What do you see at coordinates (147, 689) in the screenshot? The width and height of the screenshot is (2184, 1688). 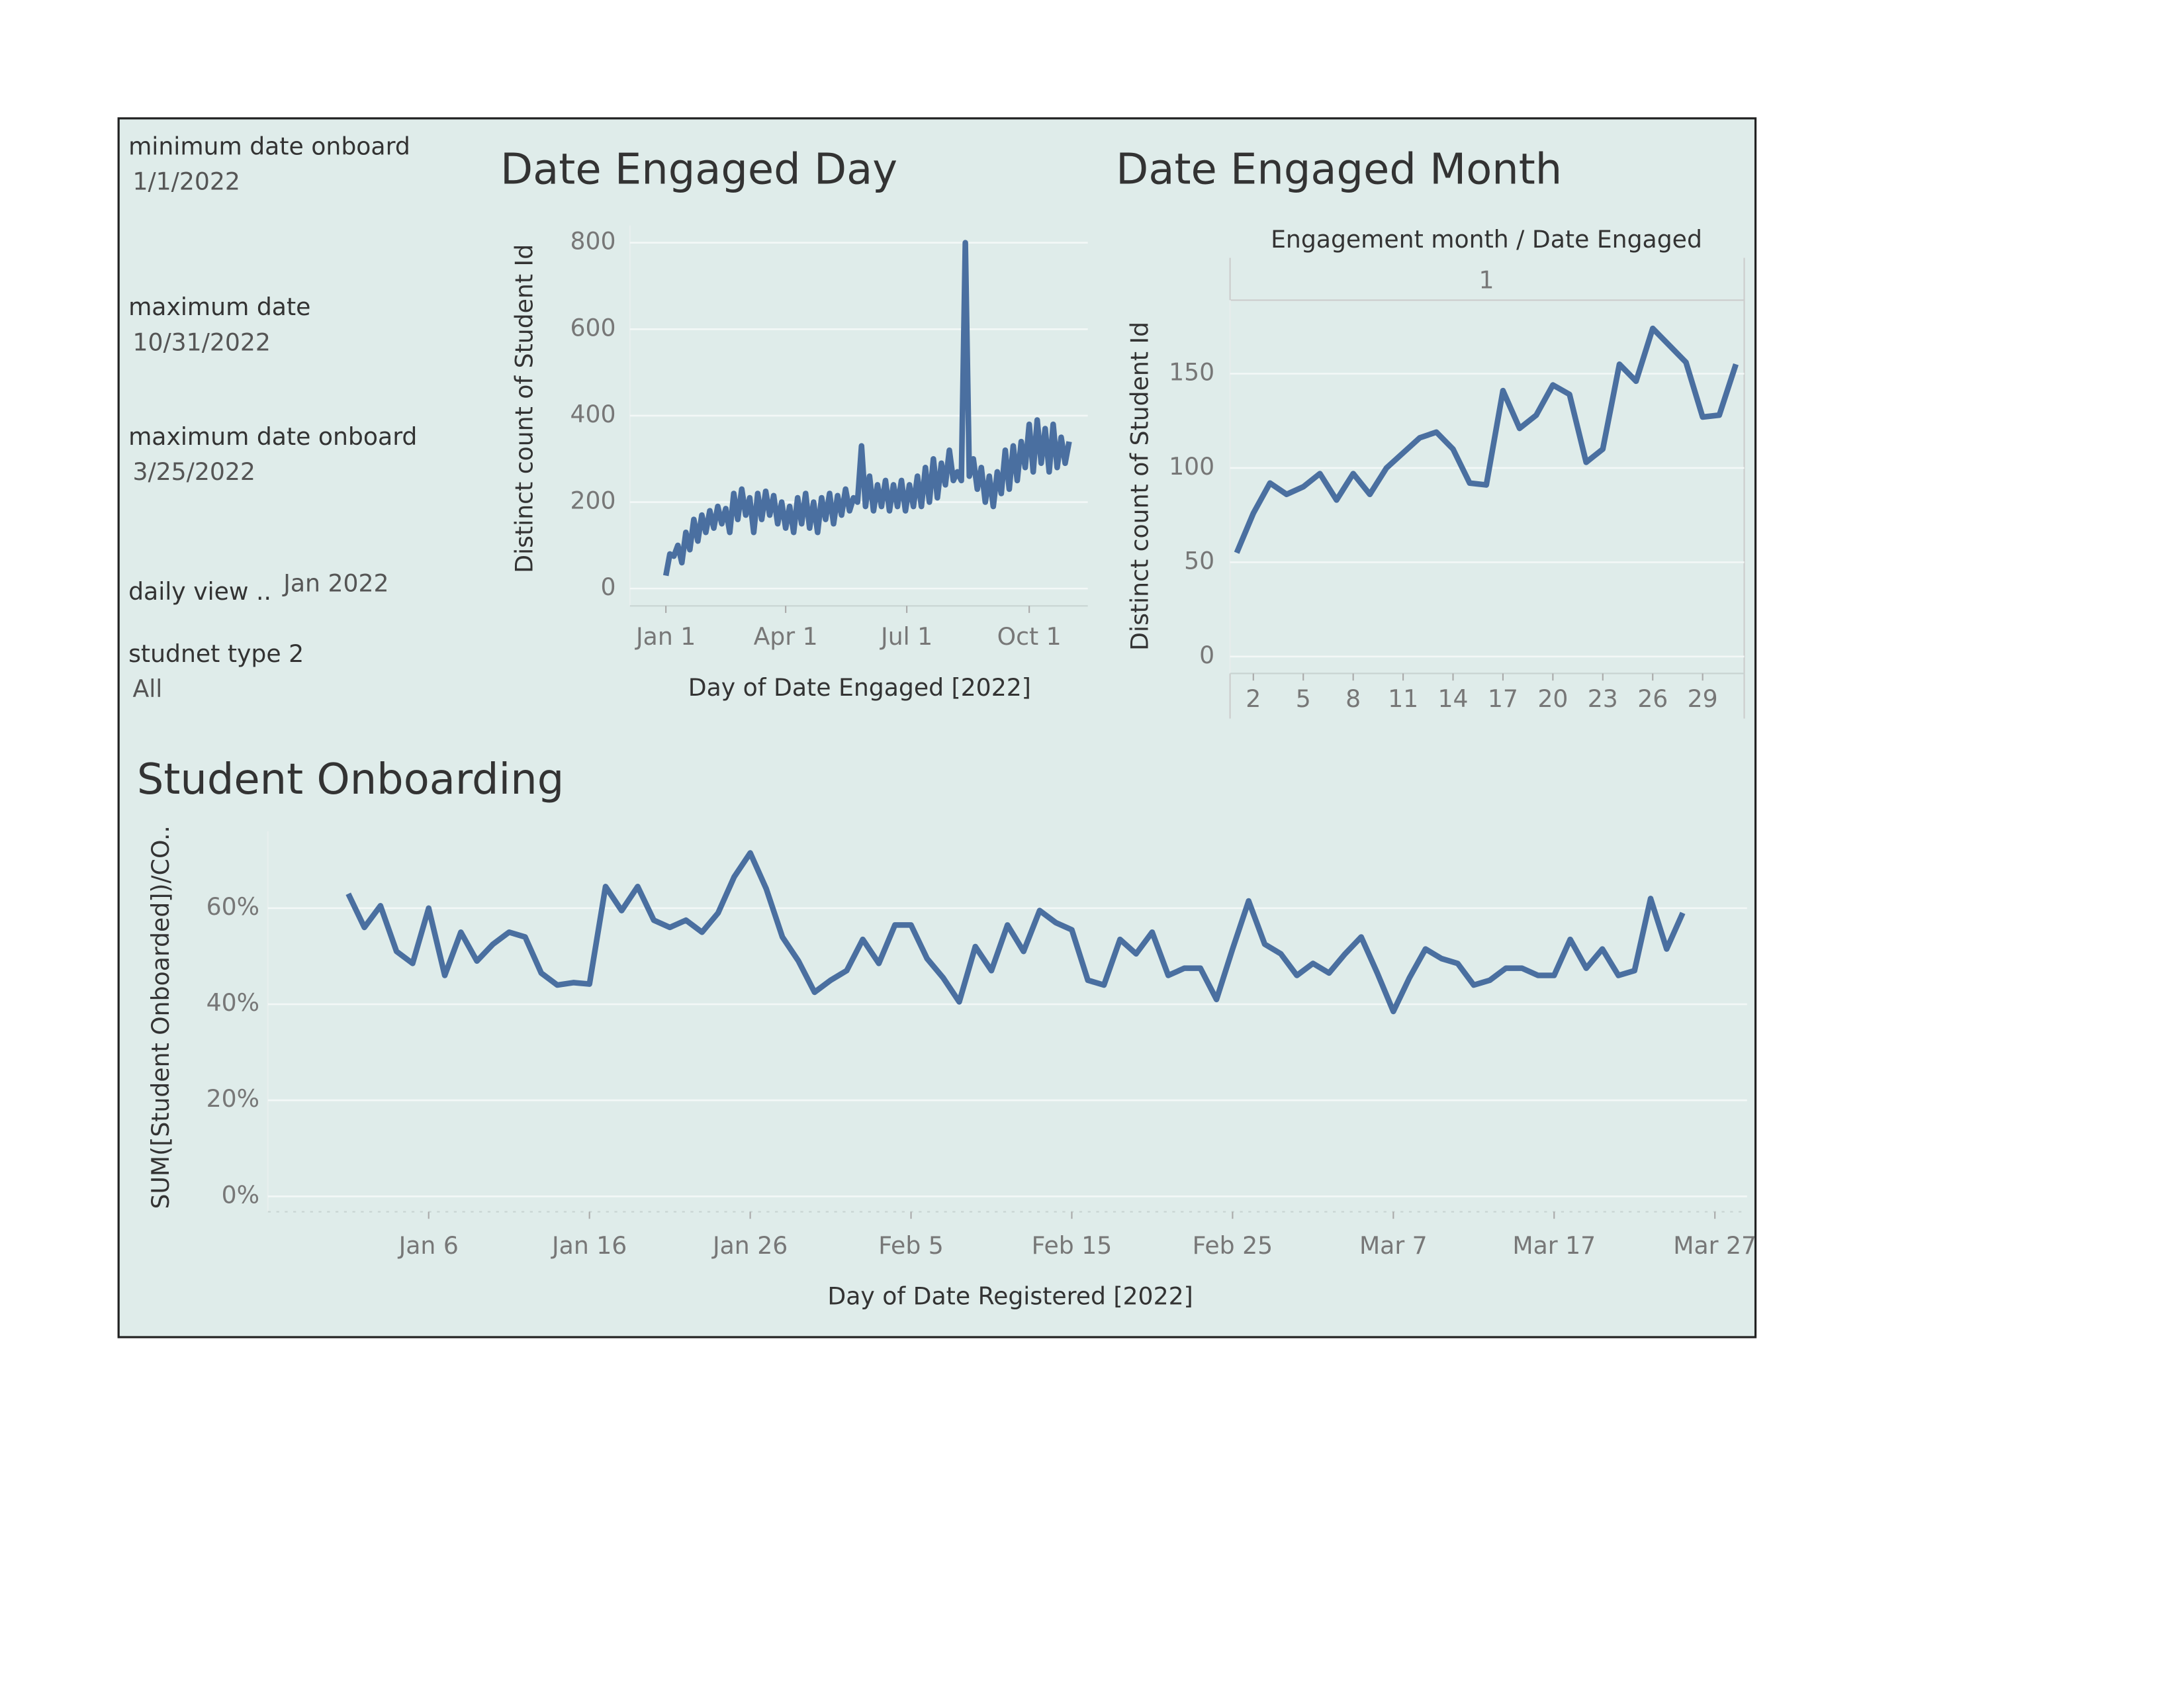 I see `filter-value: All` at bounding box center [147, 689].